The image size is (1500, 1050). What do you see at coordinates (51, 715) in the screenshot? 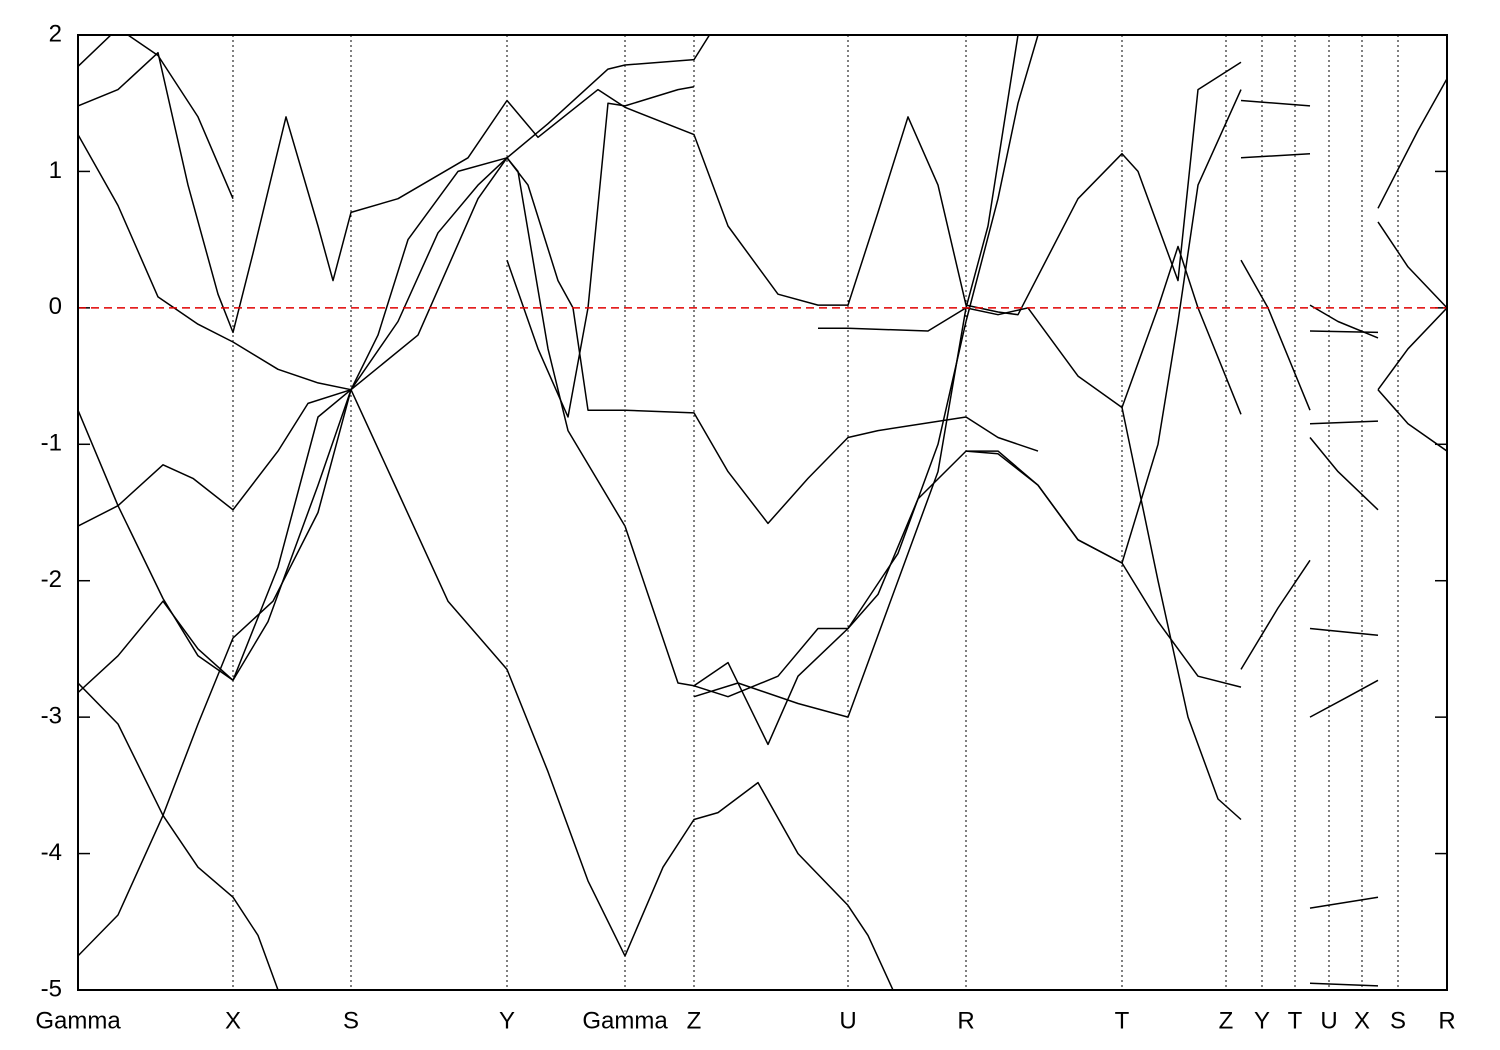
I see `y-tick-label: -3` at bounding box center [51, 715].